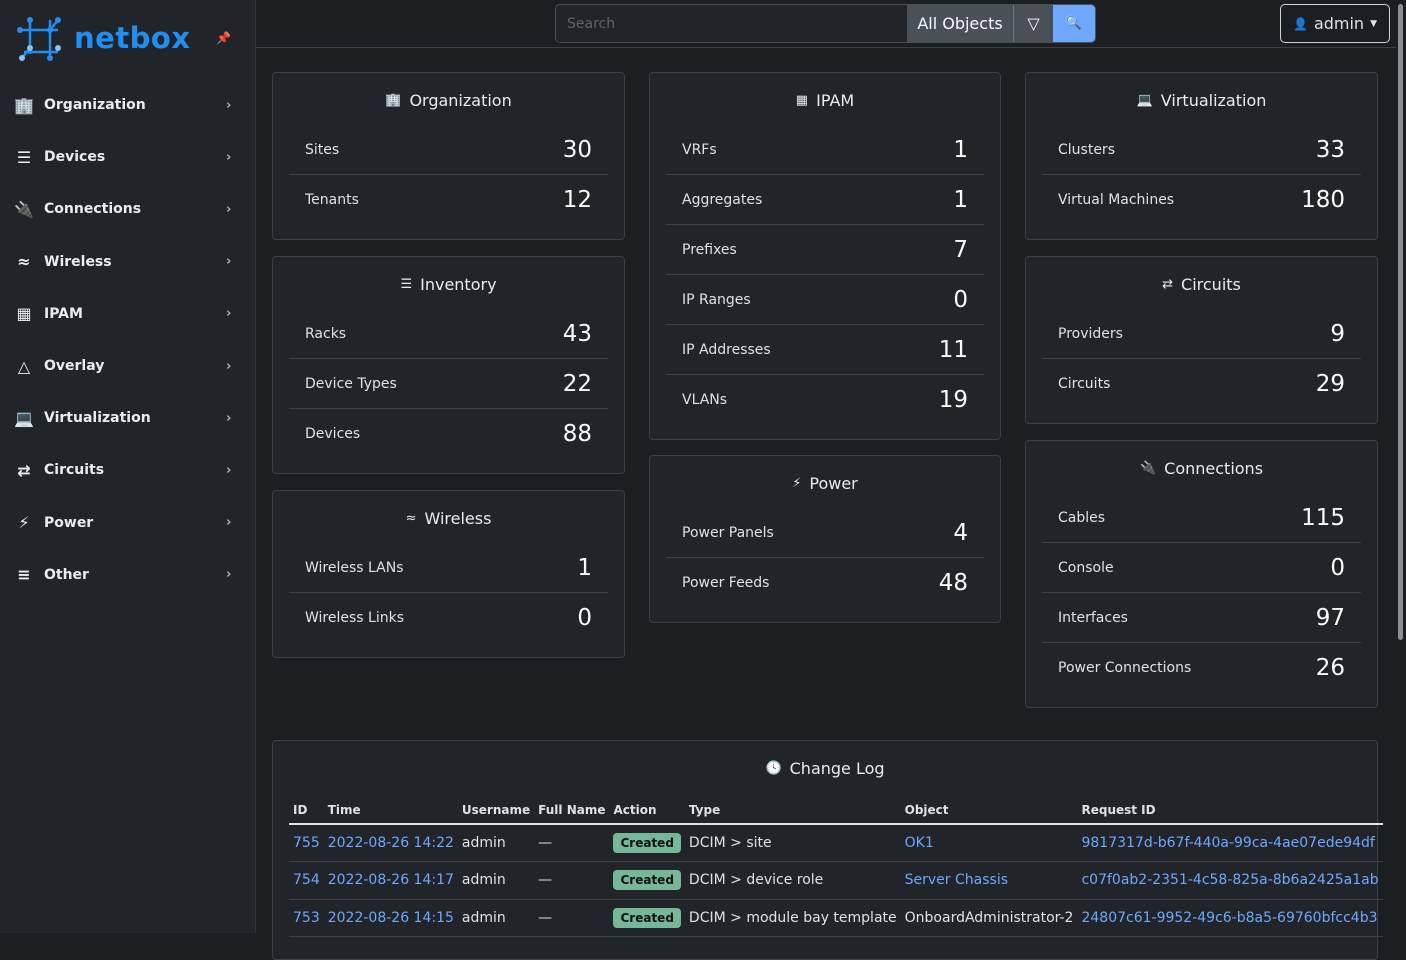  Describe the element at coordinates (825, 250) in the screenshot. I see `stat-row: Prefixes 7` at that location.